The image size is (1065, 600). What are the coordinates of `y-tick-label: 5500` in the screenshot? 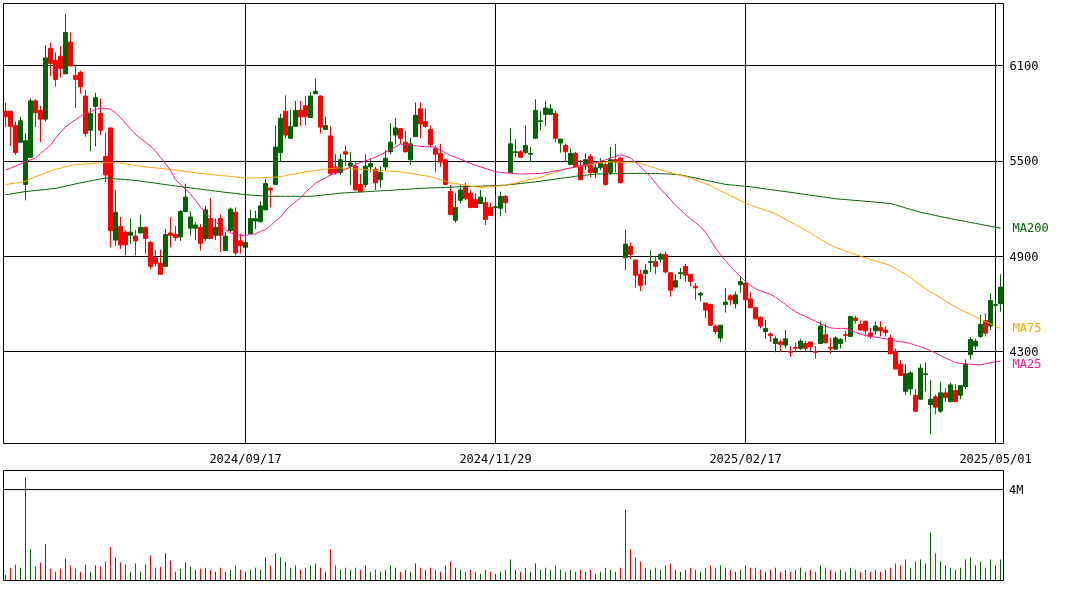 It's located at (1024, 161).